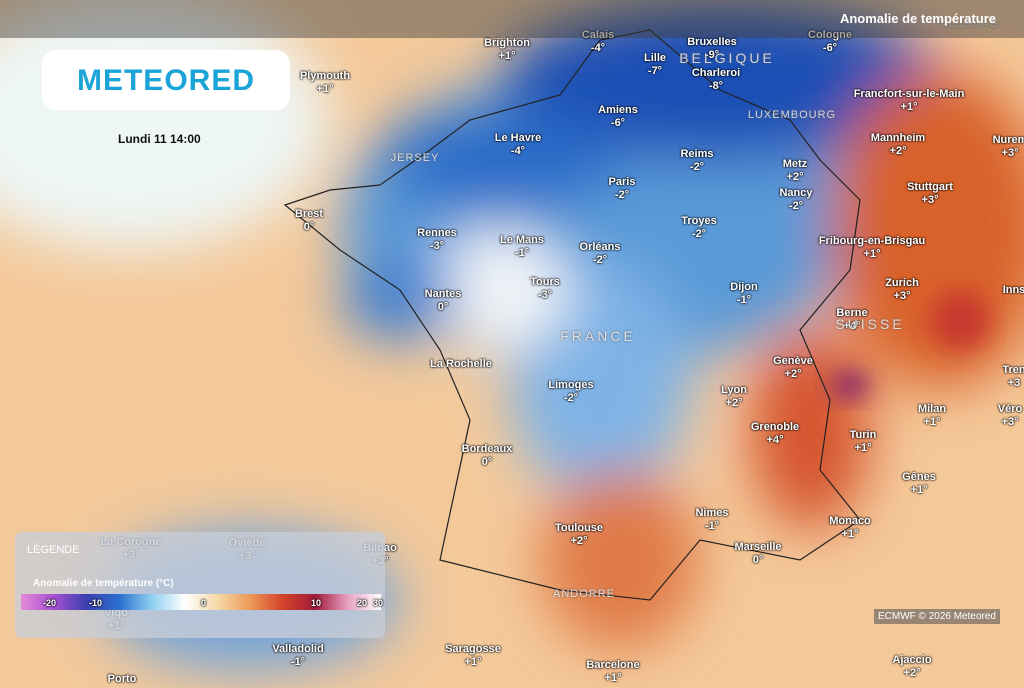 Image resolution: width=1024 pixels, height=688 pixels. Describe the element at coordinates (830, 35) in the screenshot. I see `city-name: Cologne` at that location.